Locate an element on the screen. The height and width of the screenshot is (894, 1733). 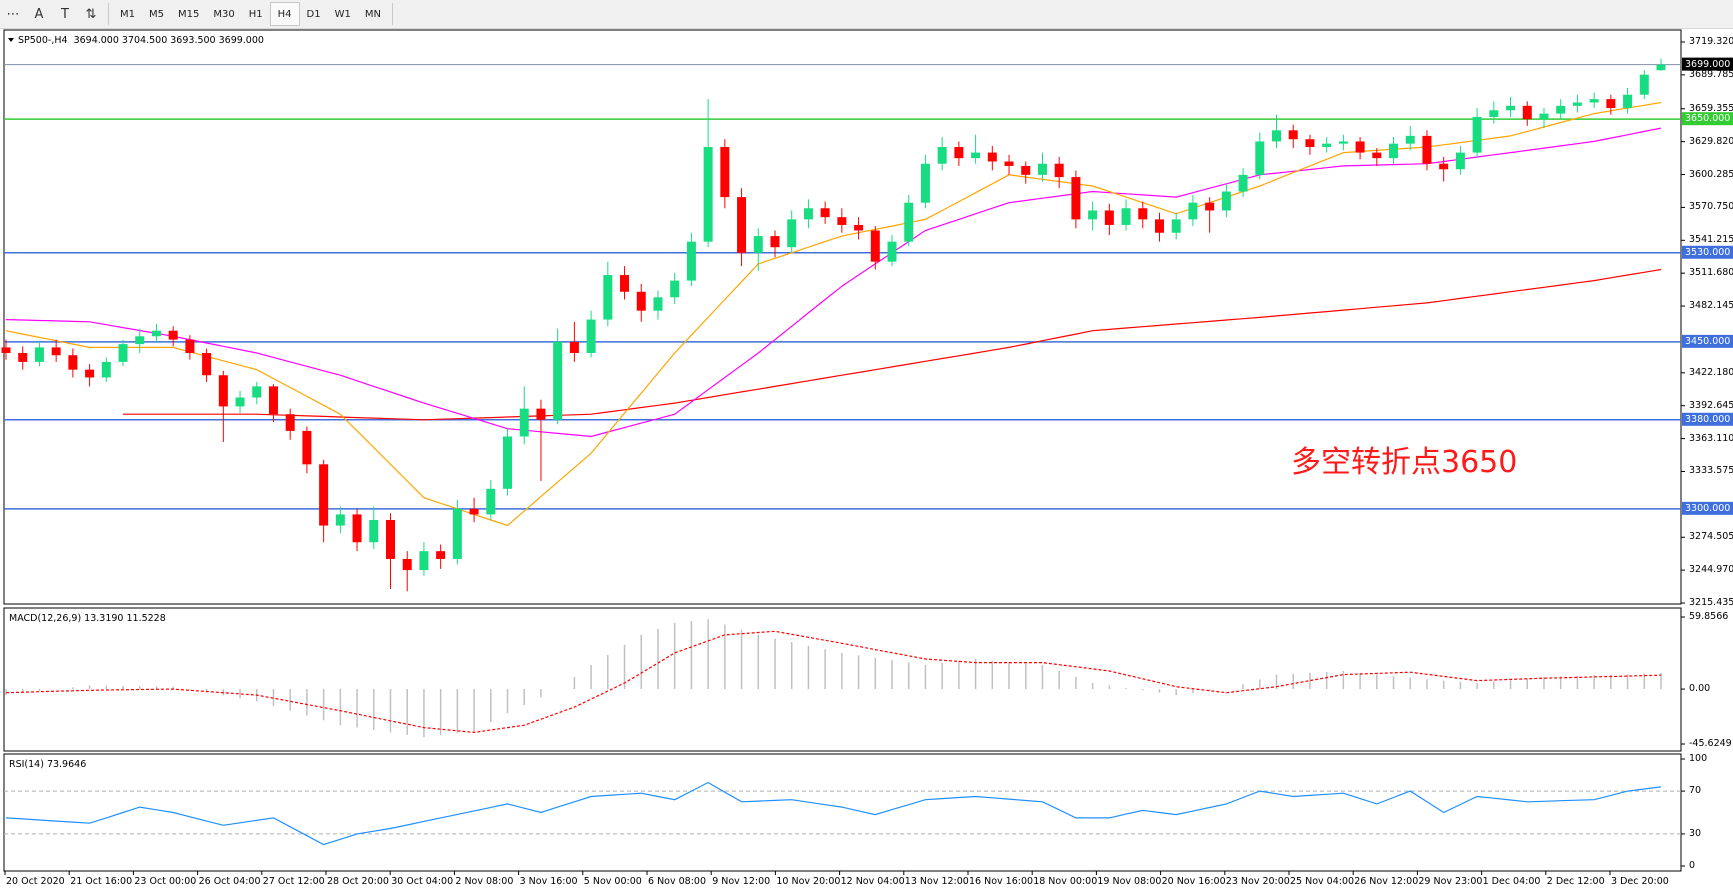
text-label-icon: T is located at coordinates (65, 14).